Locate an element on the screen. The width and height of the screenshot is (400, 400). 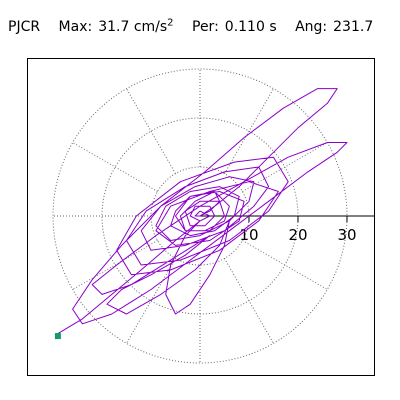
per-value: 0.110 s is located at coordinates (250, 26).